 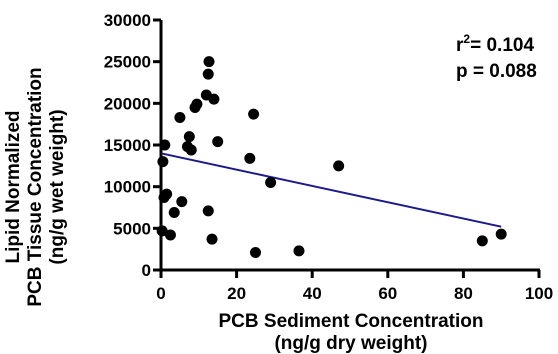 What do you see at coordinates (127, 20) in the screenshot?
I see `y-tick-label: 30000` at bounding box center [127, 20].